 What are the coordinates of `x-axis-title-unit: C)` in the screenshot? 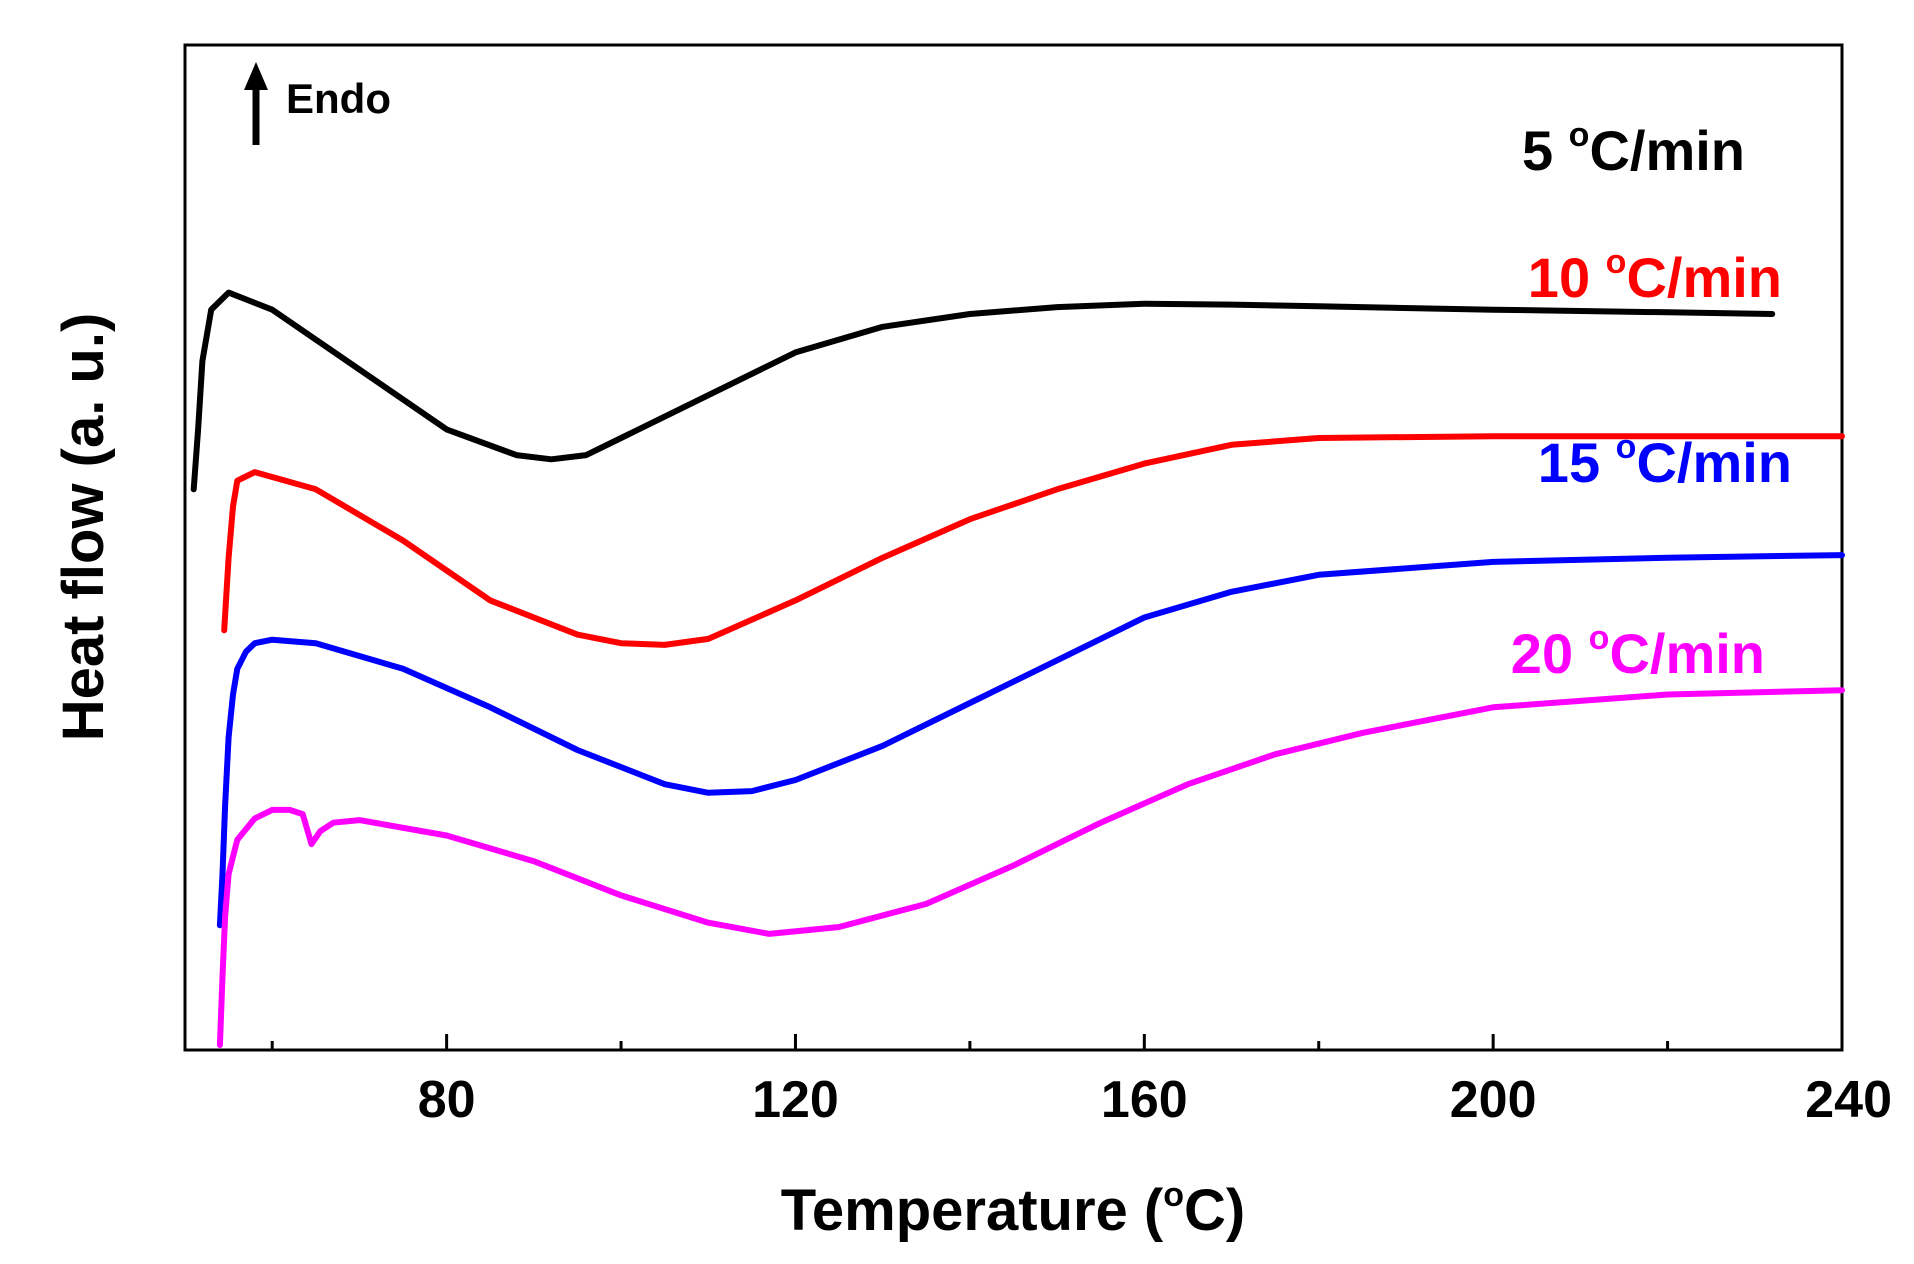 It's located at (1214, 1210).